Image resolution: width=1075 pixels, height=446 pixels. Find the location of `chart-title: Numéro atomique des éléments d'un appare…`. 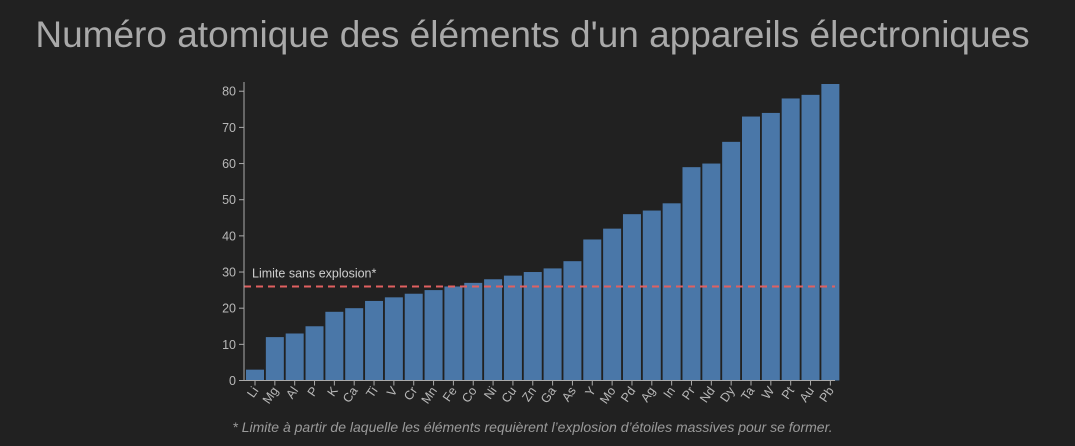

chart-title: Numéro atomique des éléments d'un appare… is located at coordinates (532, 34).